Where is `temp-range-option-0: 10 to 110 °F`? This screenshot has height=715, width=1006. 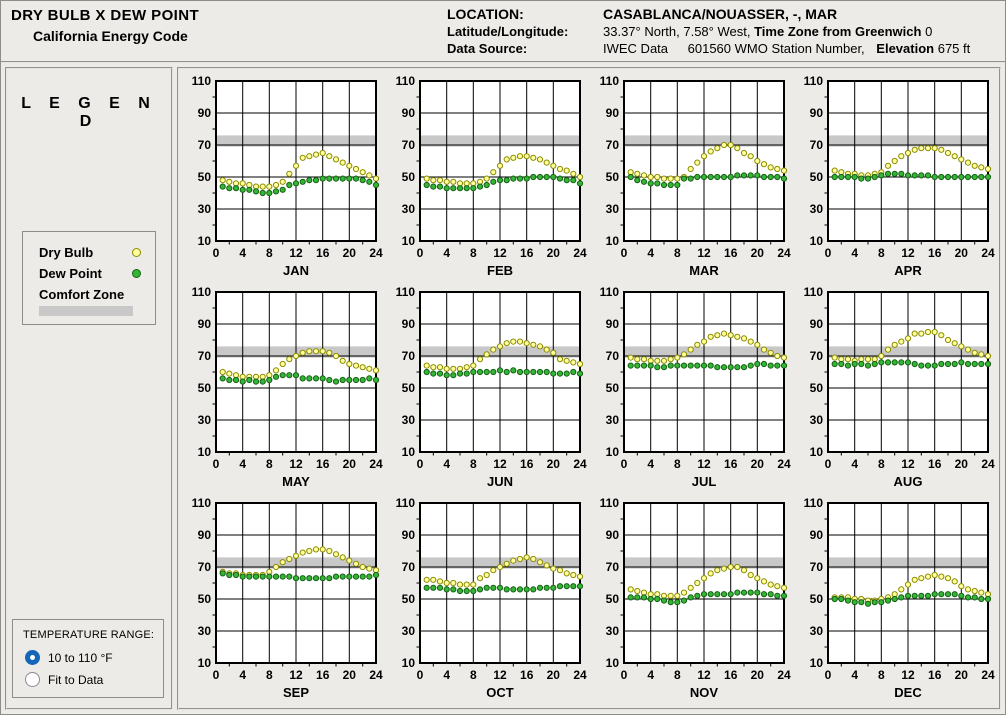
temp-range-option-0: 10 to 110 °F is located at coordinates (90, 657).